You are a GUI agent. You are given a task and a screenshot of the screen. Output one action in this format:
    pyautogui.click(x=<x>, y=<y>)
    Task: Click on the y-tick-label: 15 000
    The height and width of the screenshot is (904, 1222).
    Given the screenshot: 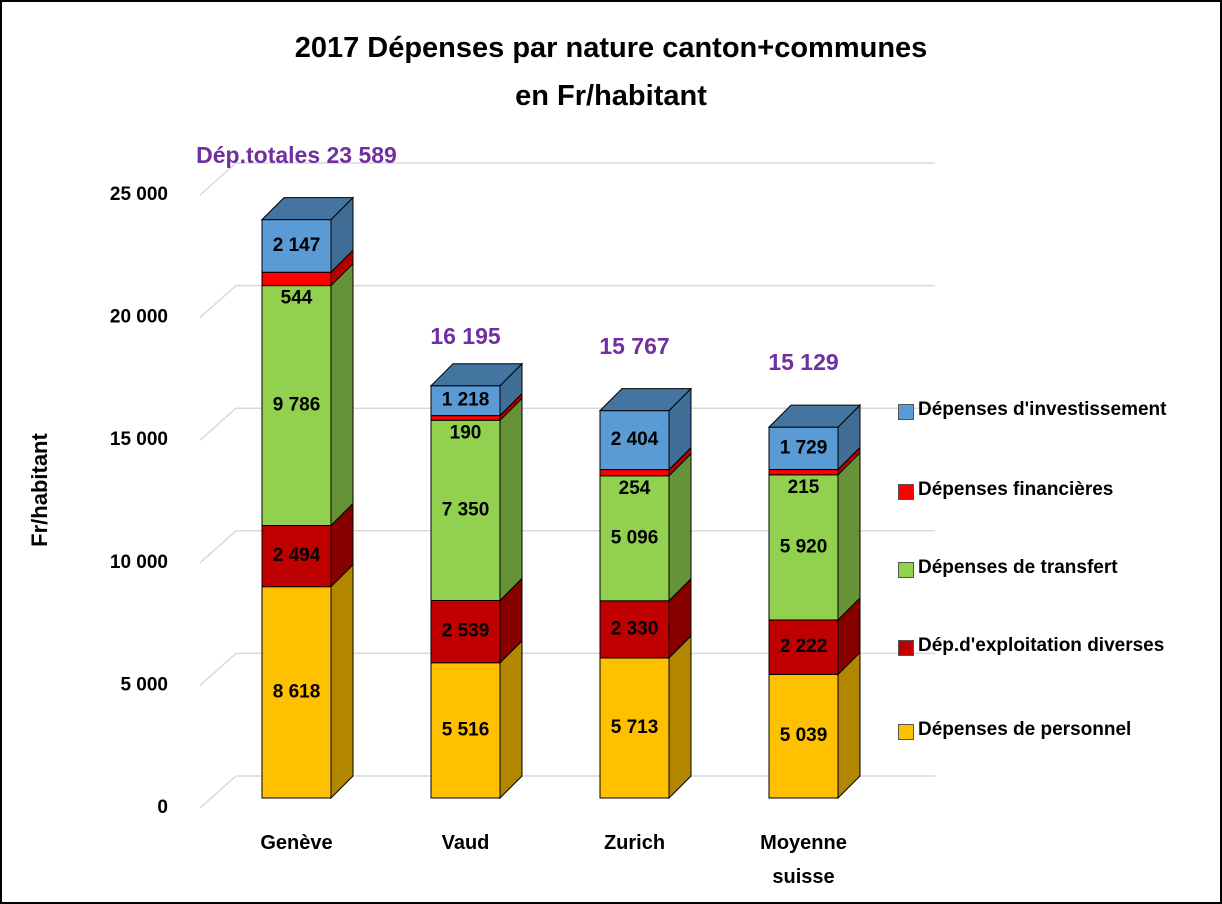 What is the action you would take?
    pyautogui.click(x=139, y=439)
    